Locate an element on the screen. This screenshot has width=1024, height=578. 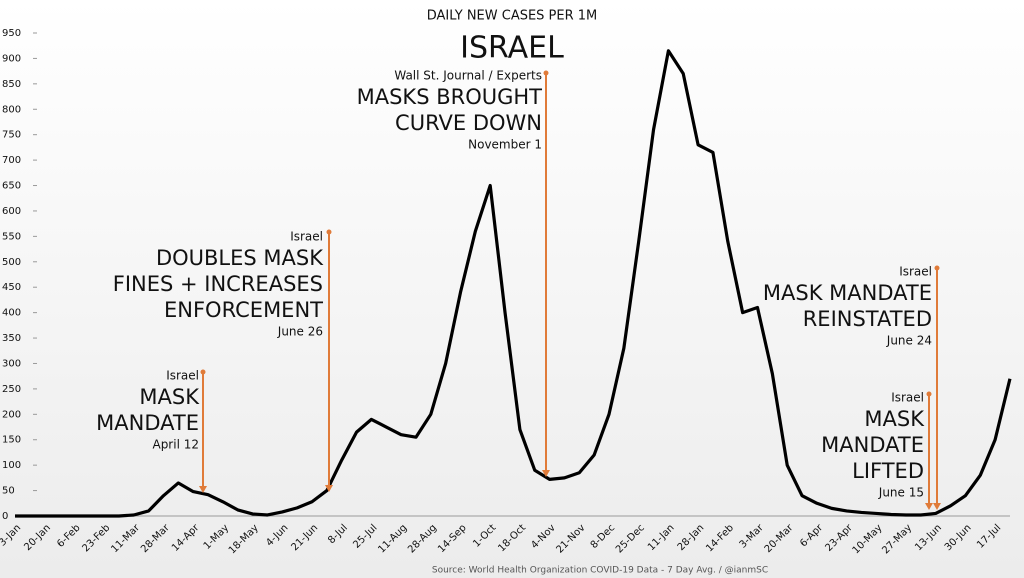
annotation-source: Wall St. Journal / Experts is located at coordinates (468, 76).